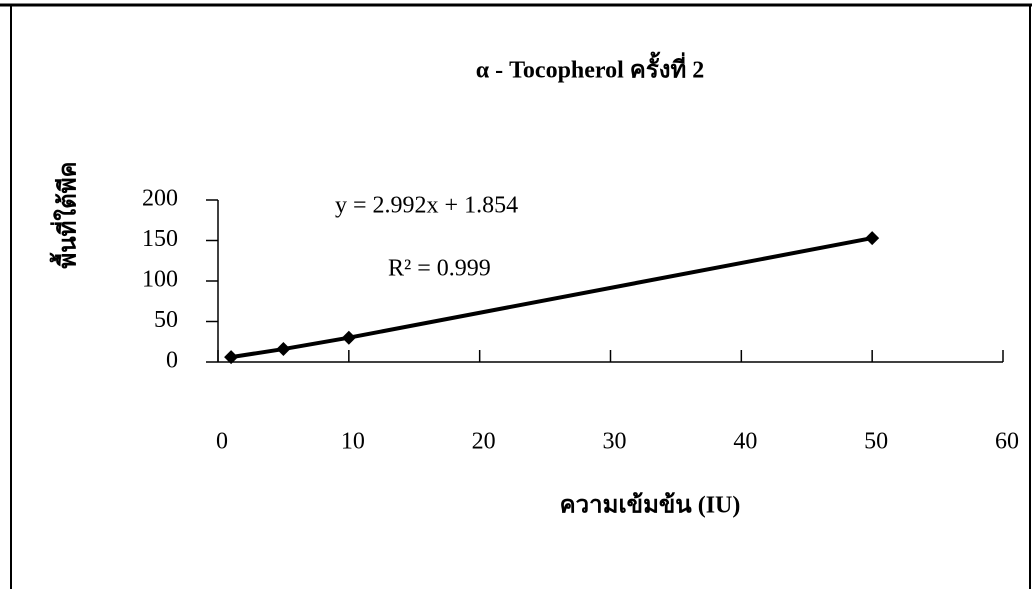 The width and height of the screenshot is (1032, 589). I want to click on x-tick-label: 40, so click(745, 442).